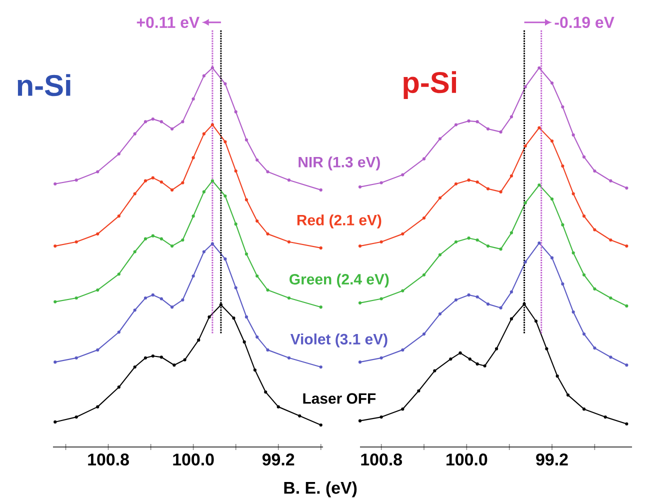 Image resolution: width=647 pixels, height=501 pixels. Describe the element at coordinates (430, 85) in the screenshot. I see `chart-title: p-Si` at that location.